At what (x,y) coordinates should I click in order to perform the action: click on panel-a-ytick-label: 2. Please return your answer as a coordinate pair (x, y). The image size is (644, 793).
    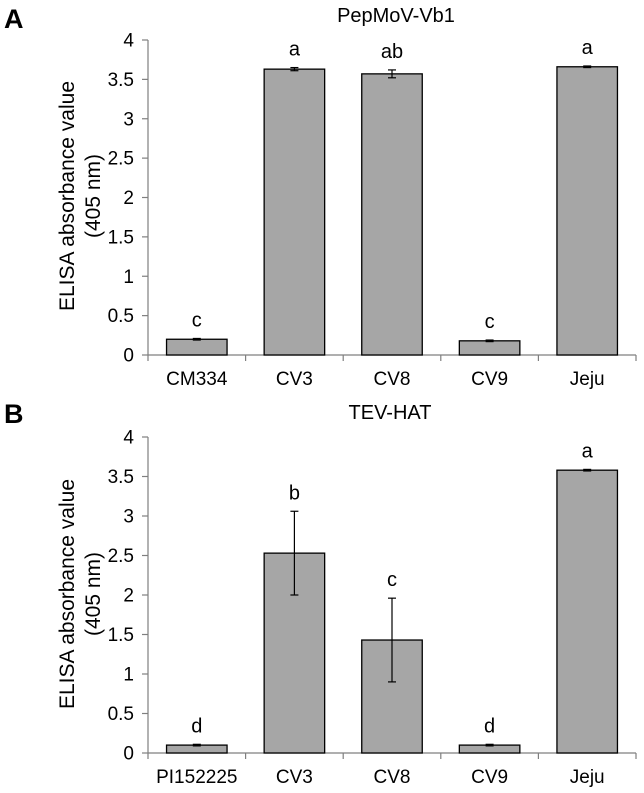
    Looking at the image, I should click on (128, 198).